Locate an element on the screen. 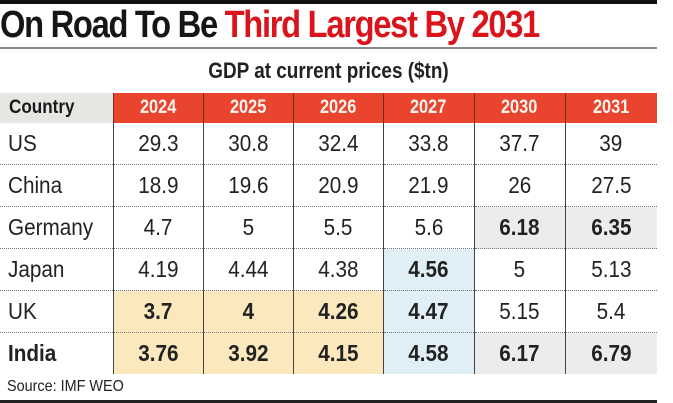 This screenshot has height=403, width=673. gdp-value: 39 is located at coordinates (611, 143).